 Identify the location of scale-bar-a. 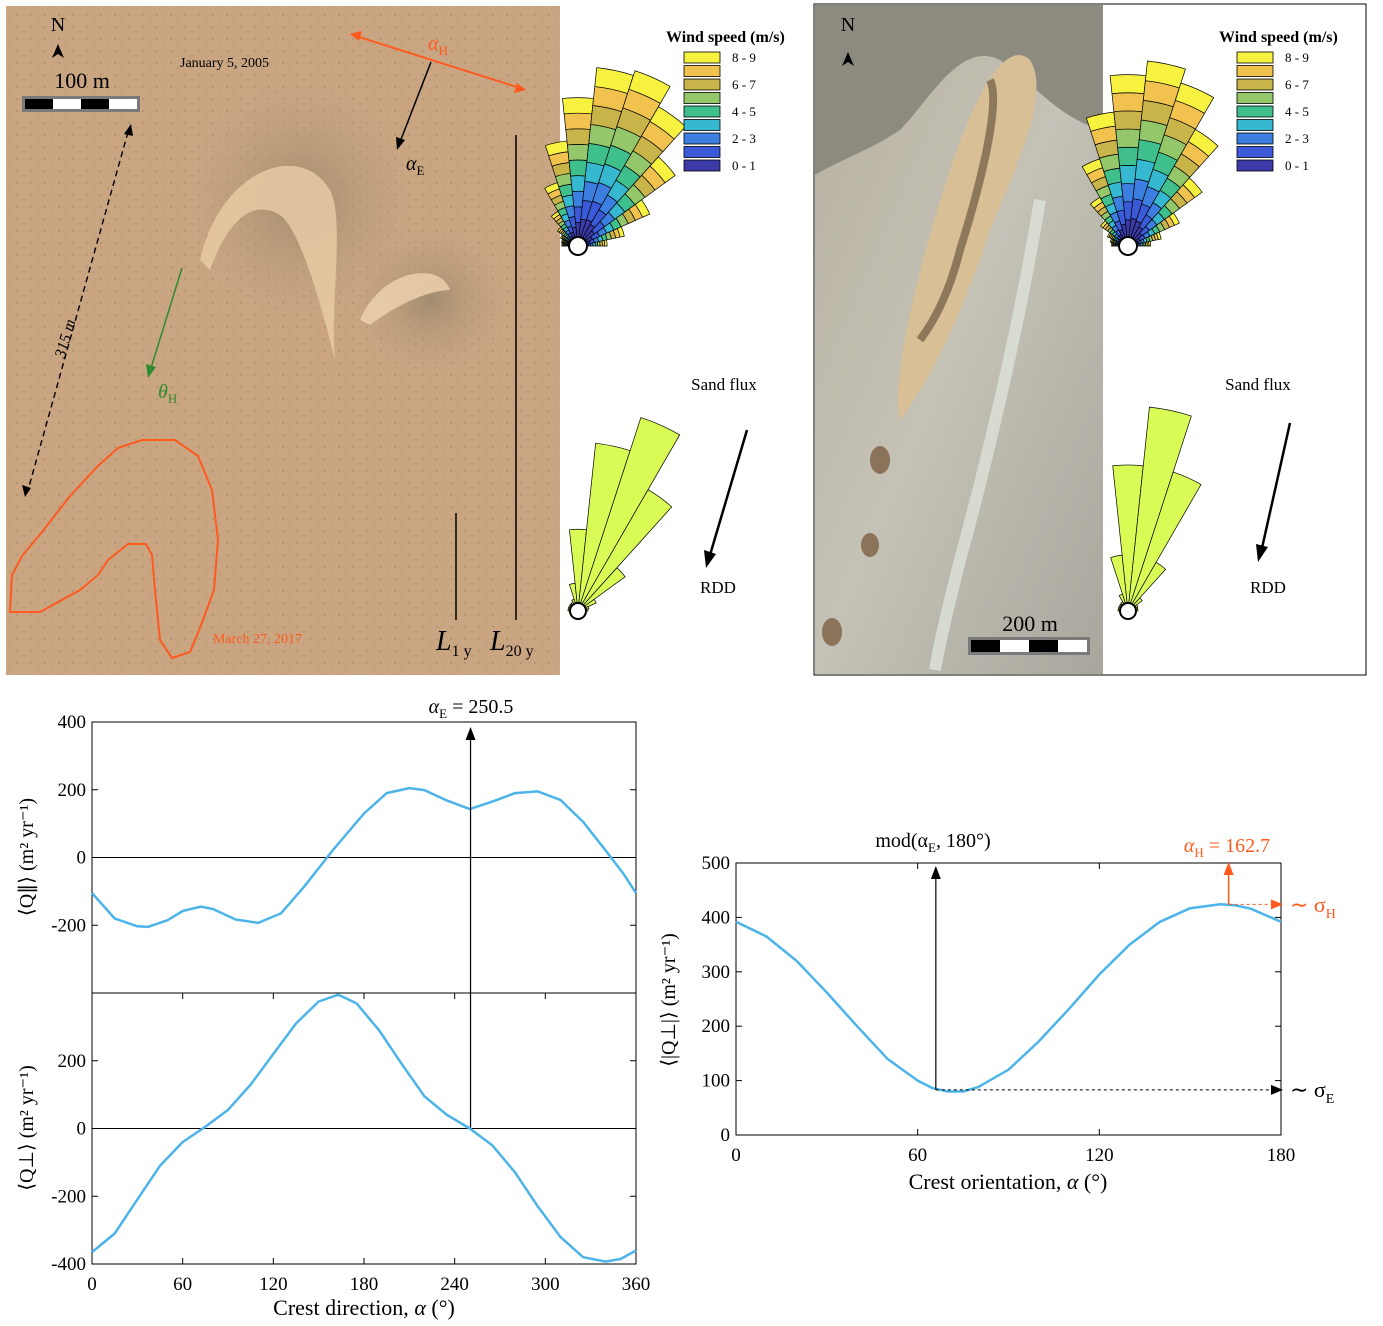
(81, 104).